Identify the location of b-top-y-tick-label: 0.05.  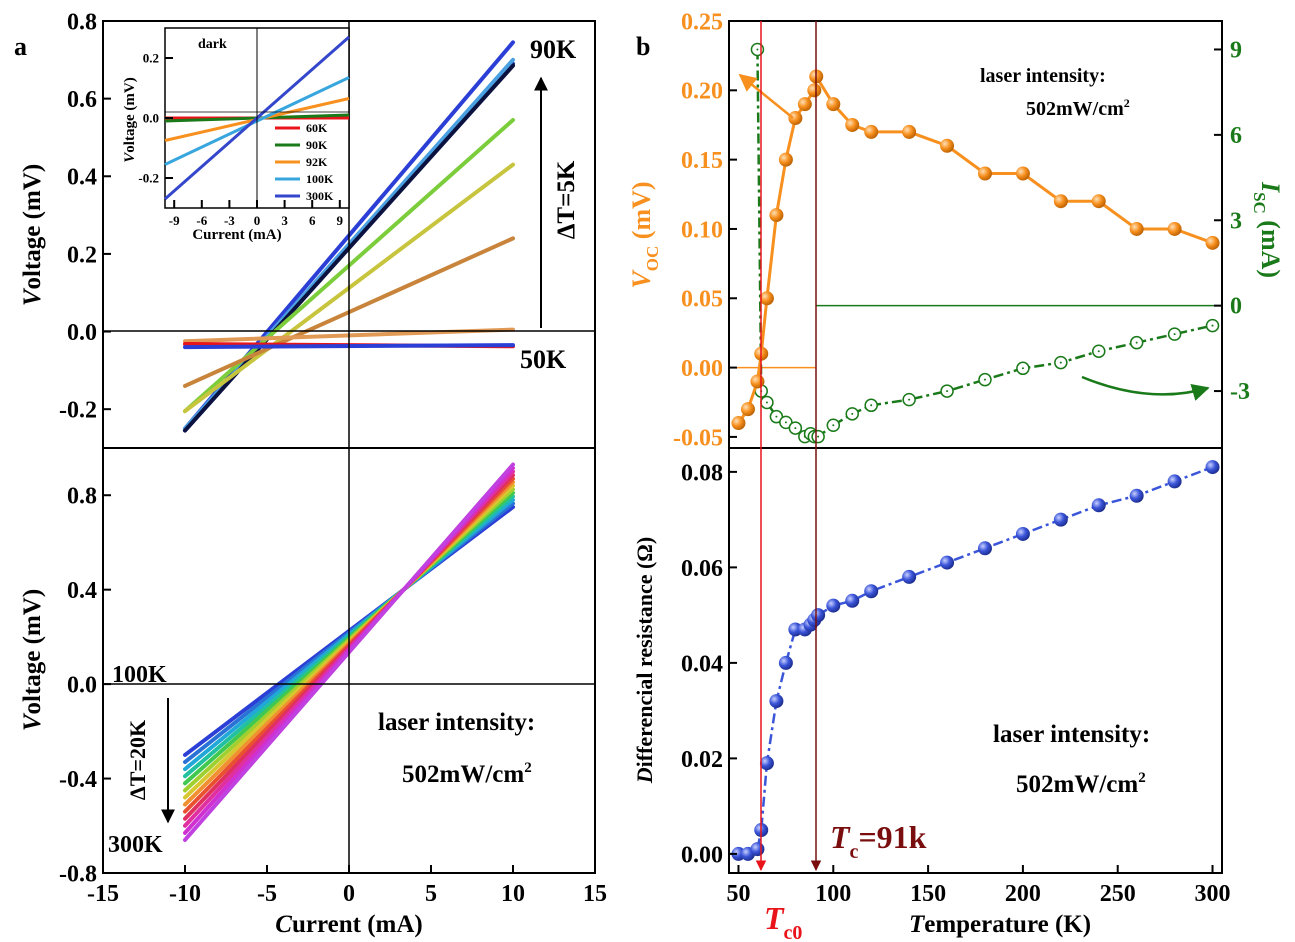
(702, 300).